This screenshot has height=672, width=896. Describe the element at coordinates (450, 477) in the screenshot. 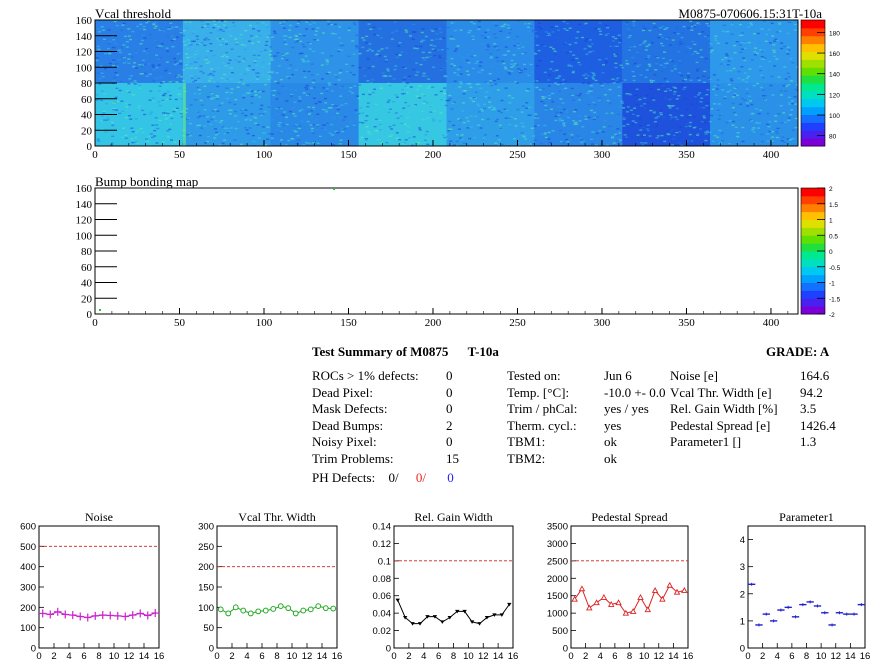

I see `ph-defects-value-3: 0` at that location.